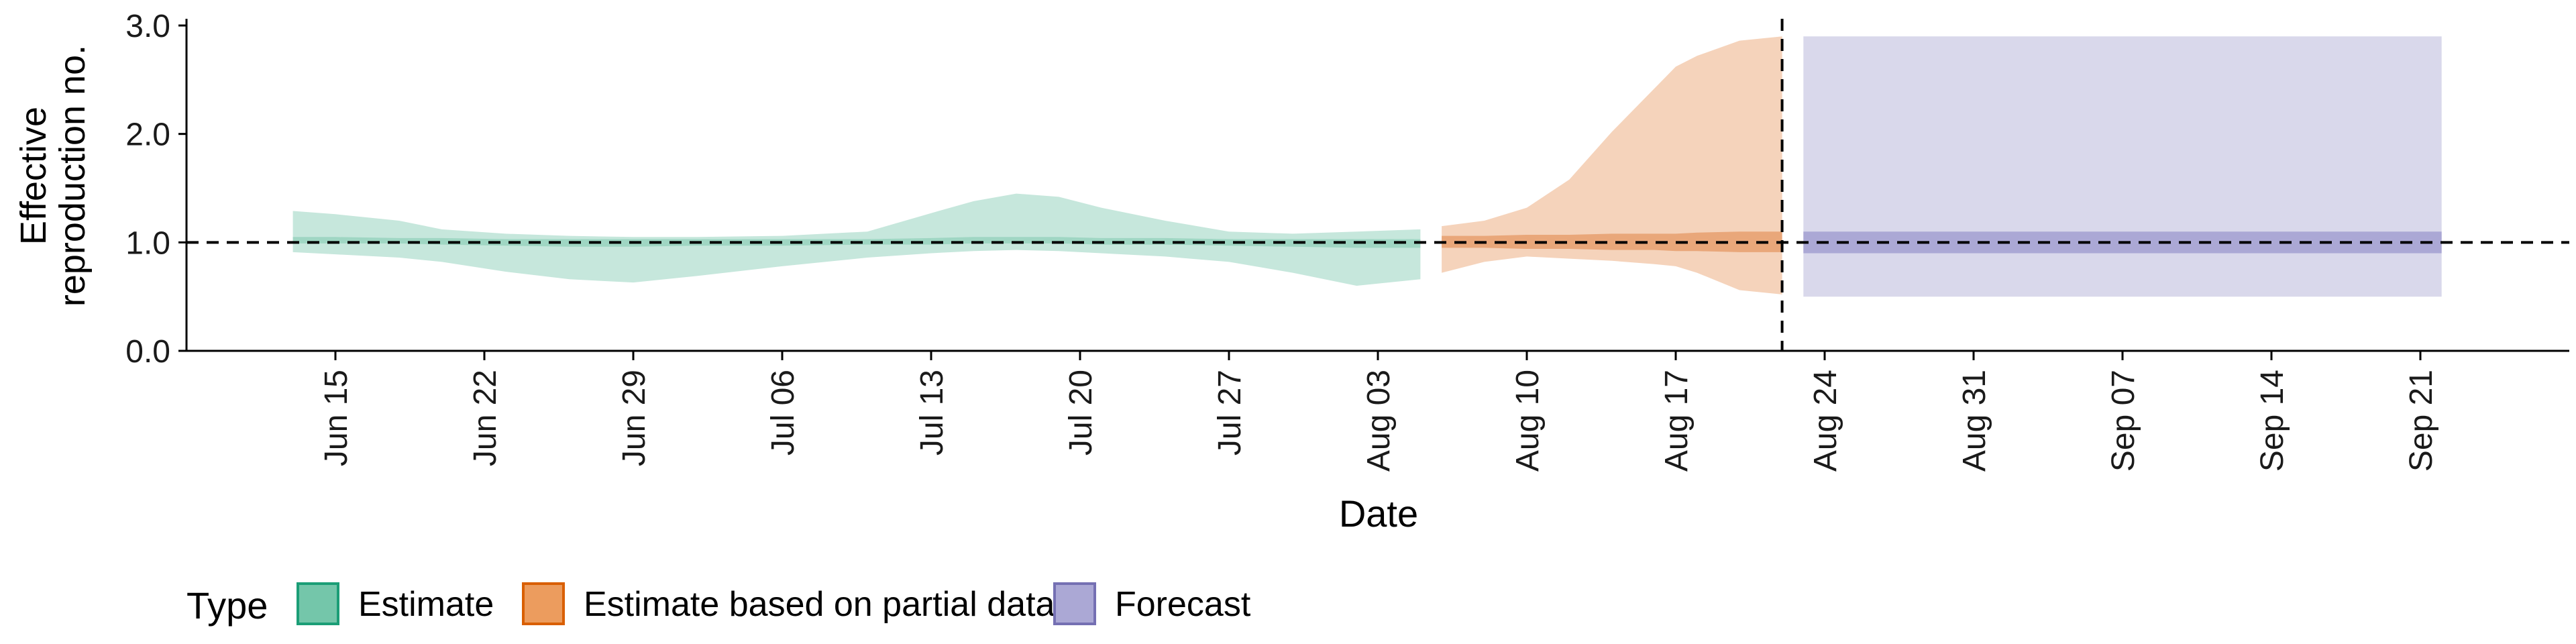 This screenshot has height=644, width=2576. Describe the element at coordinates (72, 176) in the screenshot. I see `y-axis-title-line2: reproduction no.` at that location.